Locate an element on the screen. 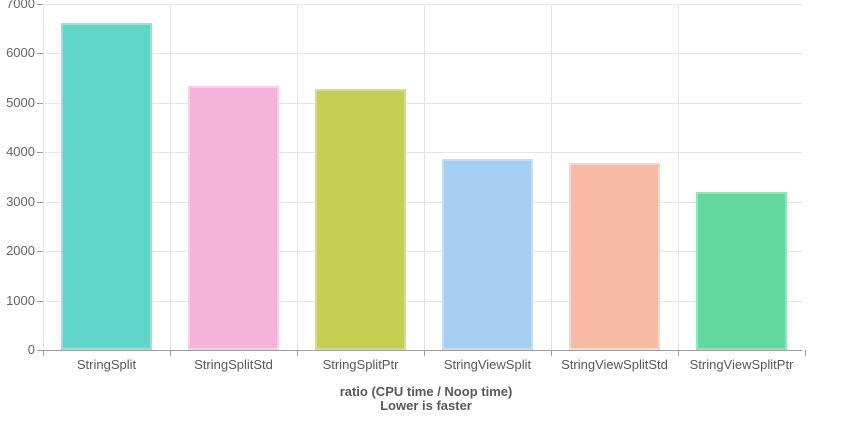 This screenshot has height=426, width=852. x-axis-title-line1: ratio (CPU time / Noop time) is located at coordinates (426, 391).